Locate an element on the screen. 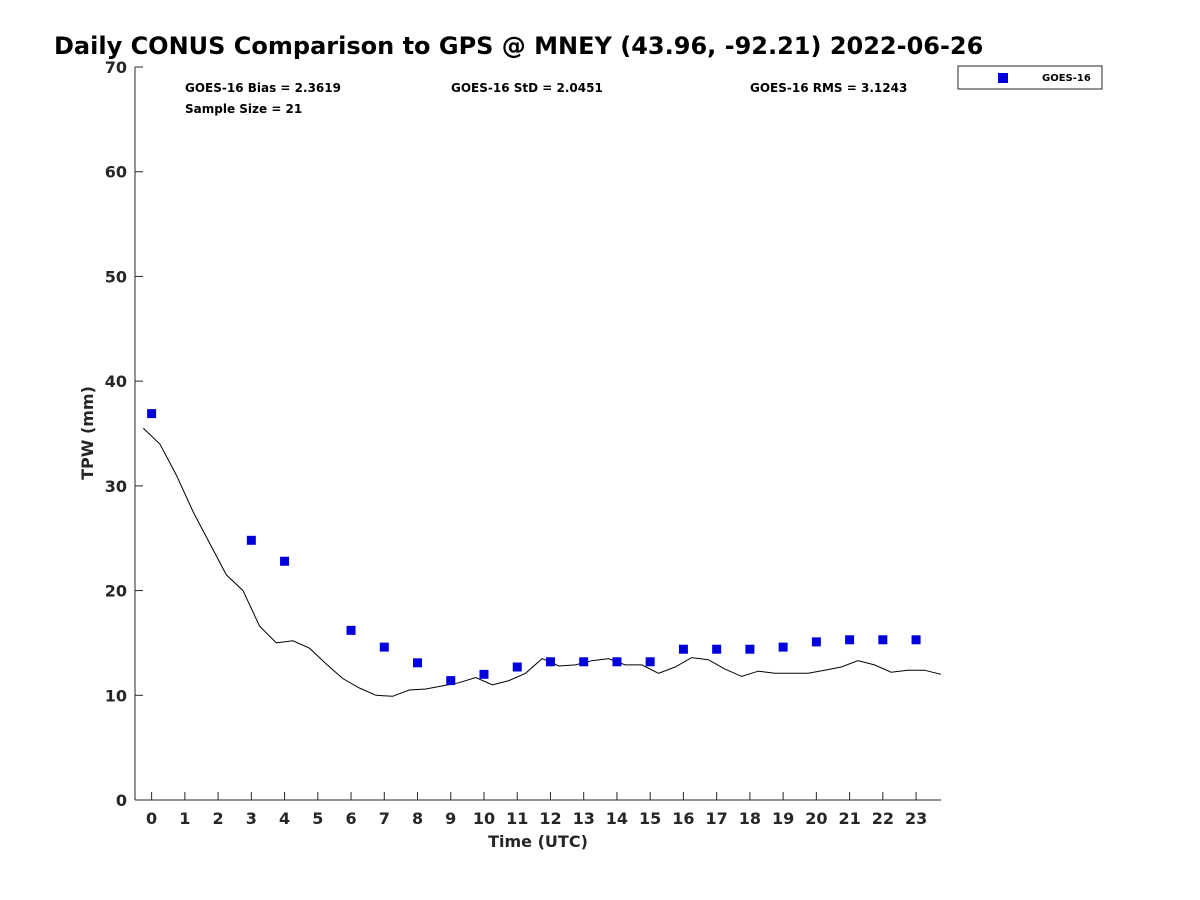 Image resolution: width=1200 pixels, height=900 pixels. x-tick-label: 19 is located at coordinates (783, 818).